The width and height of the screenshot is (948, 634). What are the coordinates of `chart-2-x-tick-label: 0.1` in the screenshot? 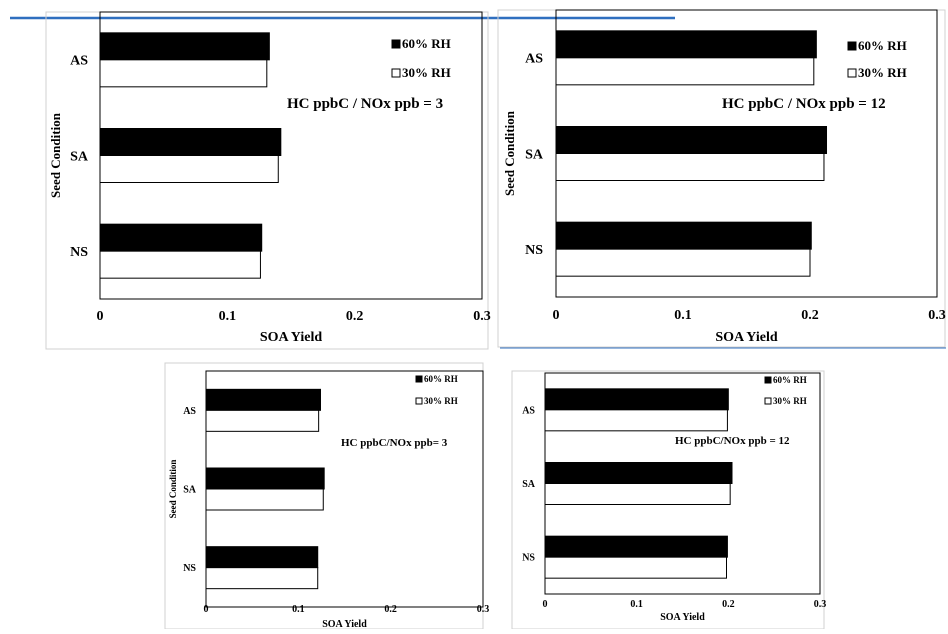 It's located at (683, 315).